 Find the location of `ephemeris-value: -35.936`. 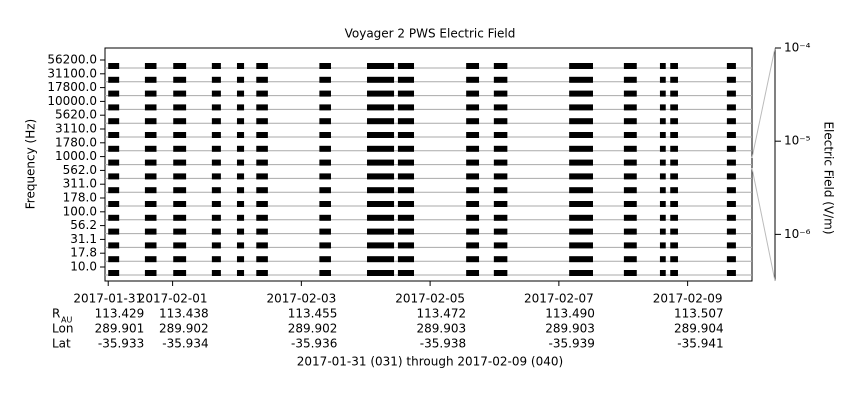

ephemeris-value: -35.936 is located at coordinates (314, 344).